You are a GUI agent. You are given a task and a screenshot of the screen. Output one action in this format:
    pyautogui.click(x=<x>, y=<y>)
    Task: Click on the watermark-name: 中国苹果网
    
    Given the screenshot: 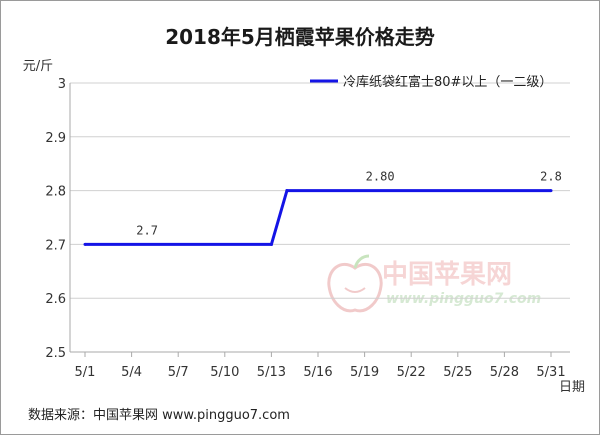 What is the action you would take?
    pyautogui.click(x=447, y=275)
    